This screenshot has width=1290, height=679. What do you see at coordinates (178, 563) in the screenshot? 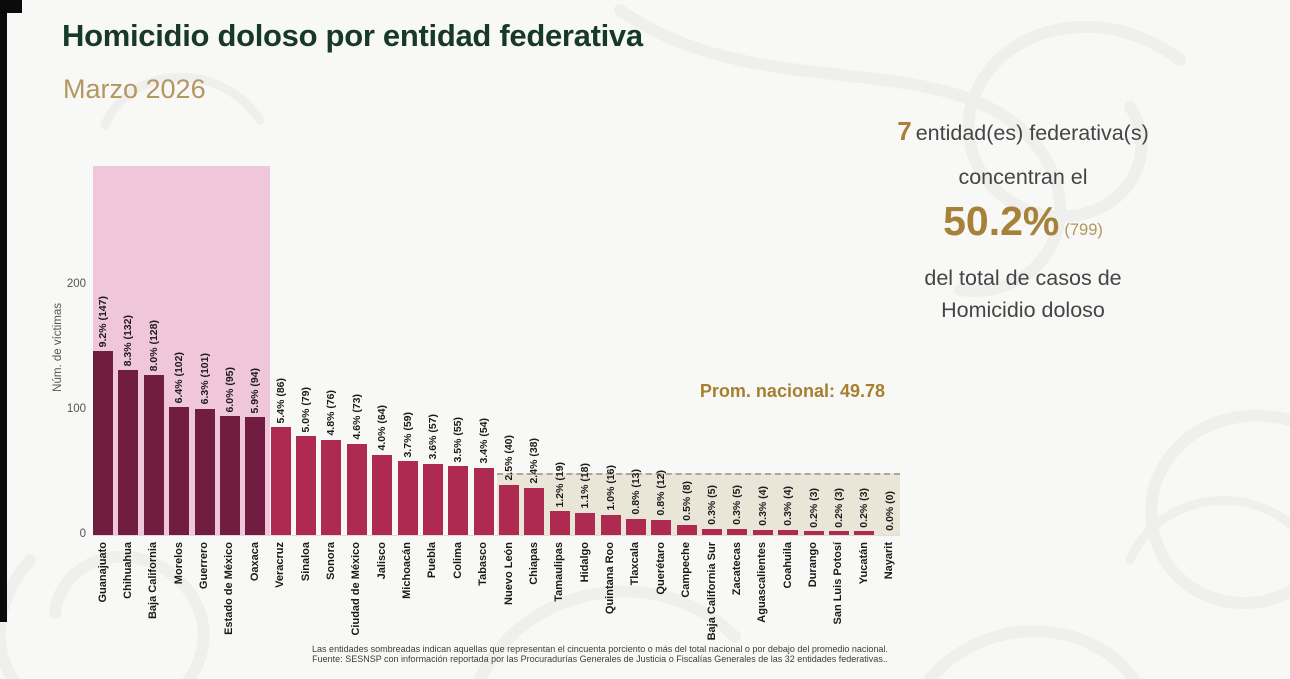
I see `x-axis-label: Morelos` at bounding box center [178, 563].